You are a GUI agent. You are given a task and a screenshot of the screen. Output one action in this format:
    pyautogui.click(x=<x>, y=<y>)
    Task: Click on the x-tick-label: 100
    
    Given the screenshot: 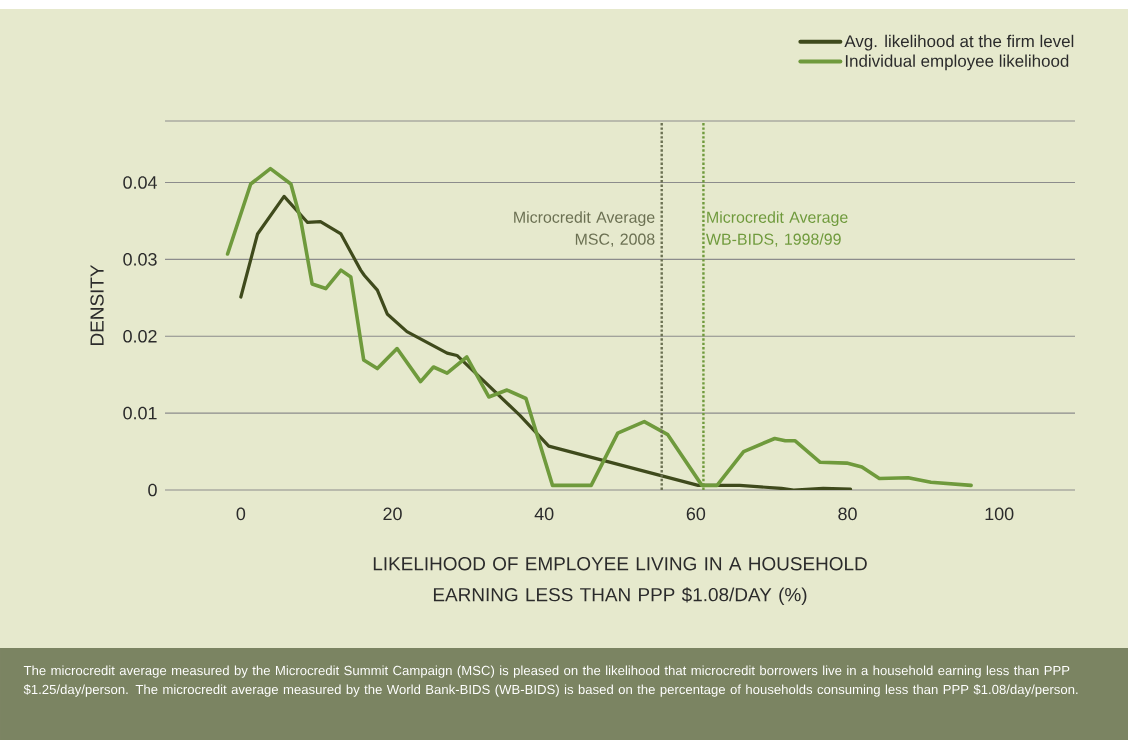 What is the action you would take?
    pyautogui.click(x=999, y=514)
    